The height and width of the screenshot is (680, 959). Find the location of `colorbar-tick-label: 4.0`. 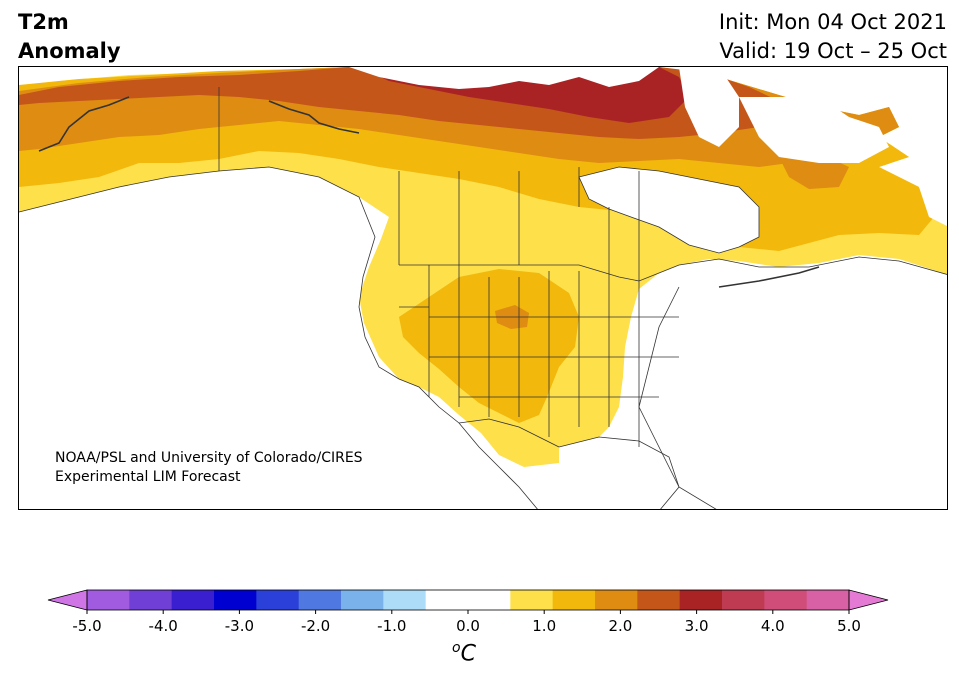

colorbar-tick-label: 4.0 is located at coordinates (773, 626).